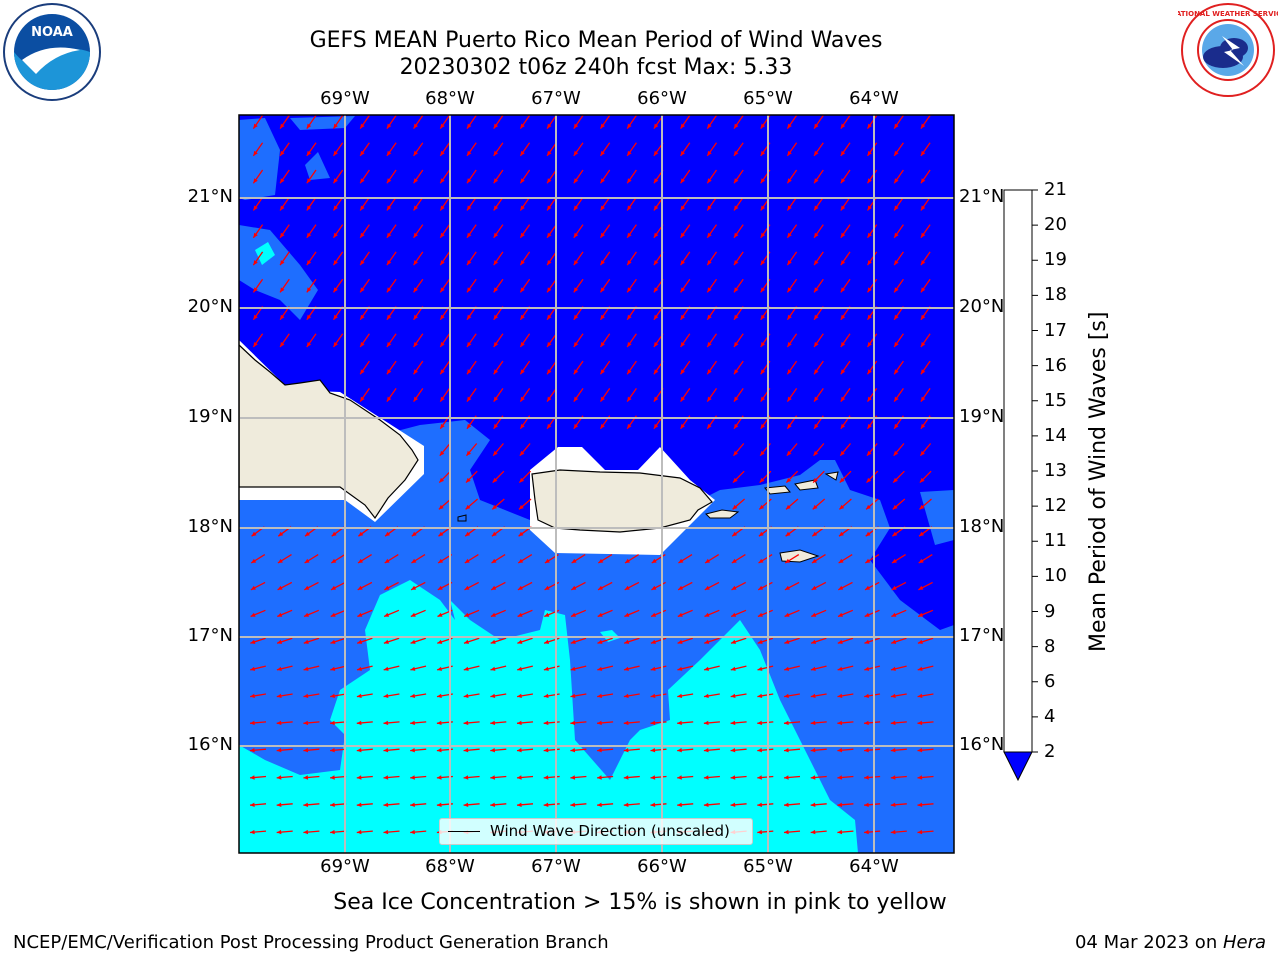  I want to click on colorbar-tick-label: 6, so click(1050, 681).